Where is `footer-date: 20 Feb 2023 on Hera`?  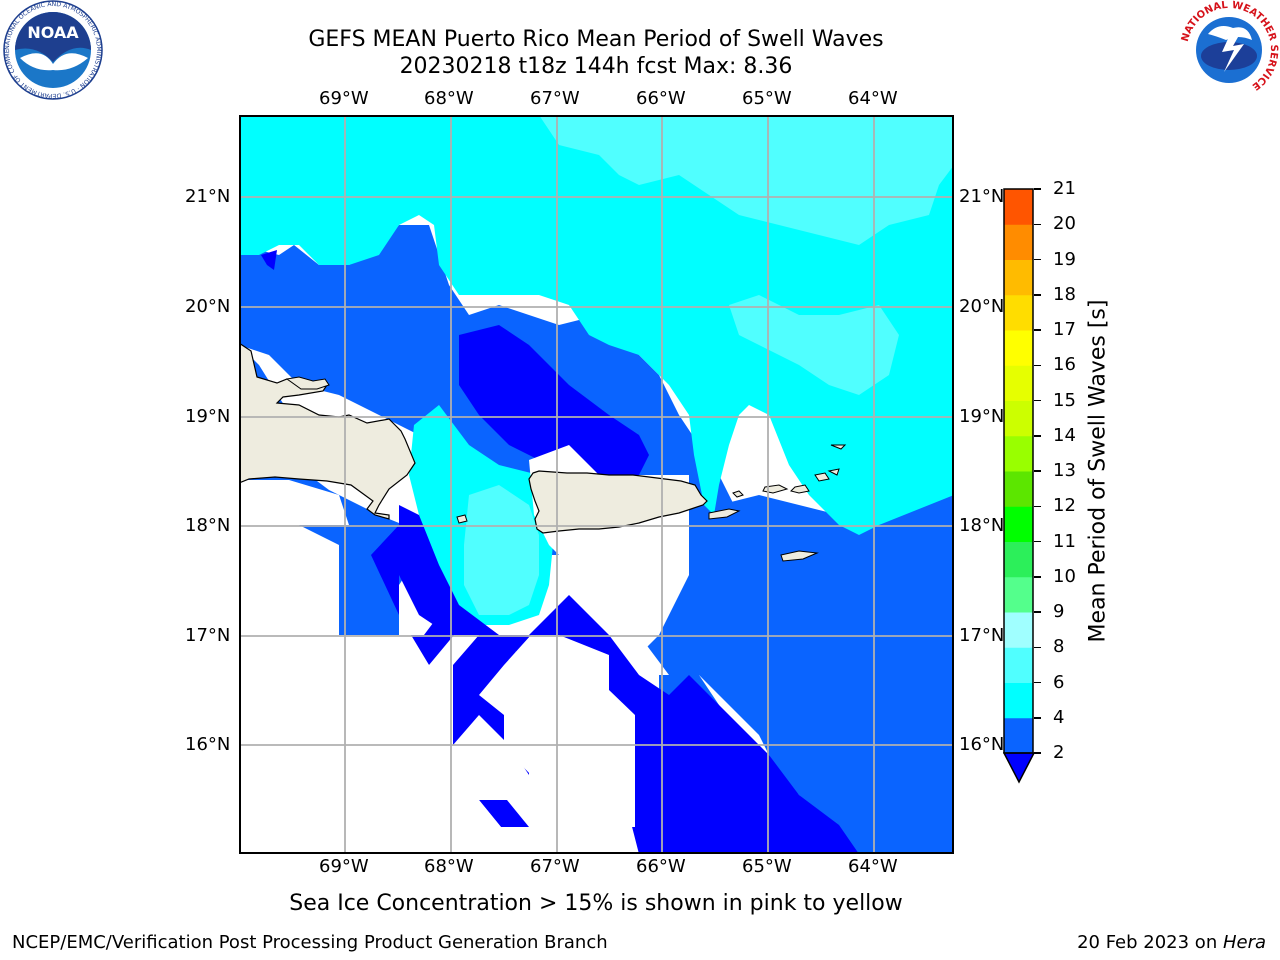
footer-date: 20 Feb 2023 on Hera is located at coordinates (1171, 942).